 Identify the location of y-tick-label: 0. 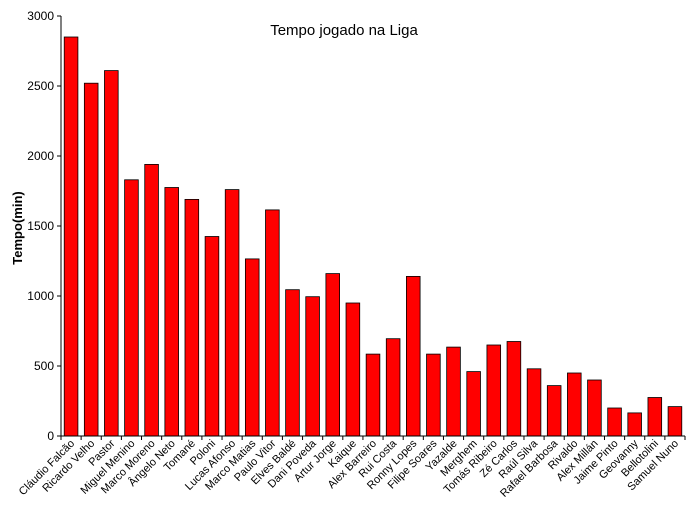
(50, 436).